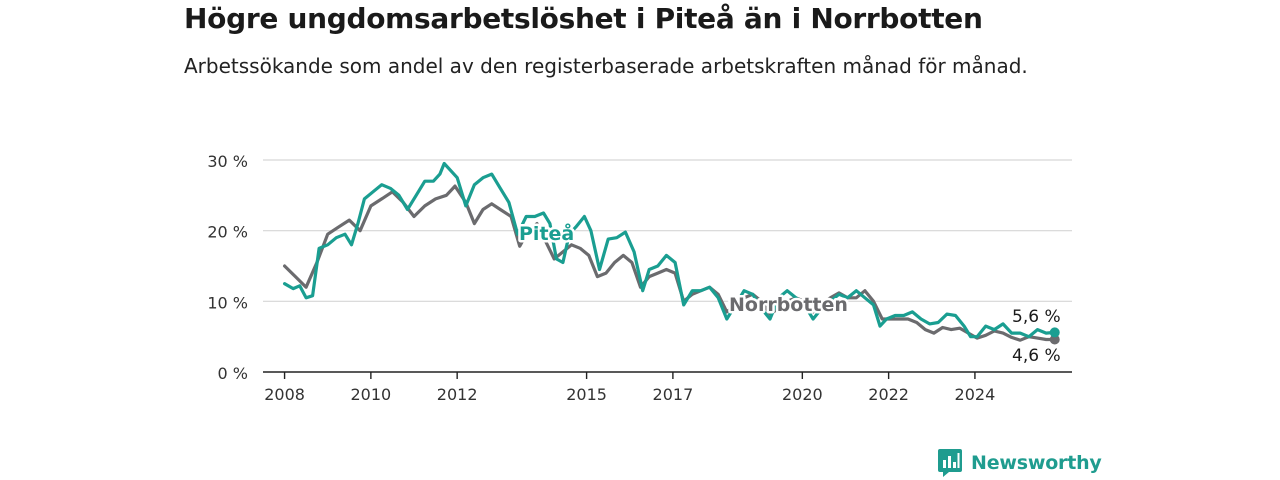  Describe the element at coordinates (227, 267) in the screenshot. I see `y-axis-ticks: 0 % 10 % 20 % 30 %` at that location.